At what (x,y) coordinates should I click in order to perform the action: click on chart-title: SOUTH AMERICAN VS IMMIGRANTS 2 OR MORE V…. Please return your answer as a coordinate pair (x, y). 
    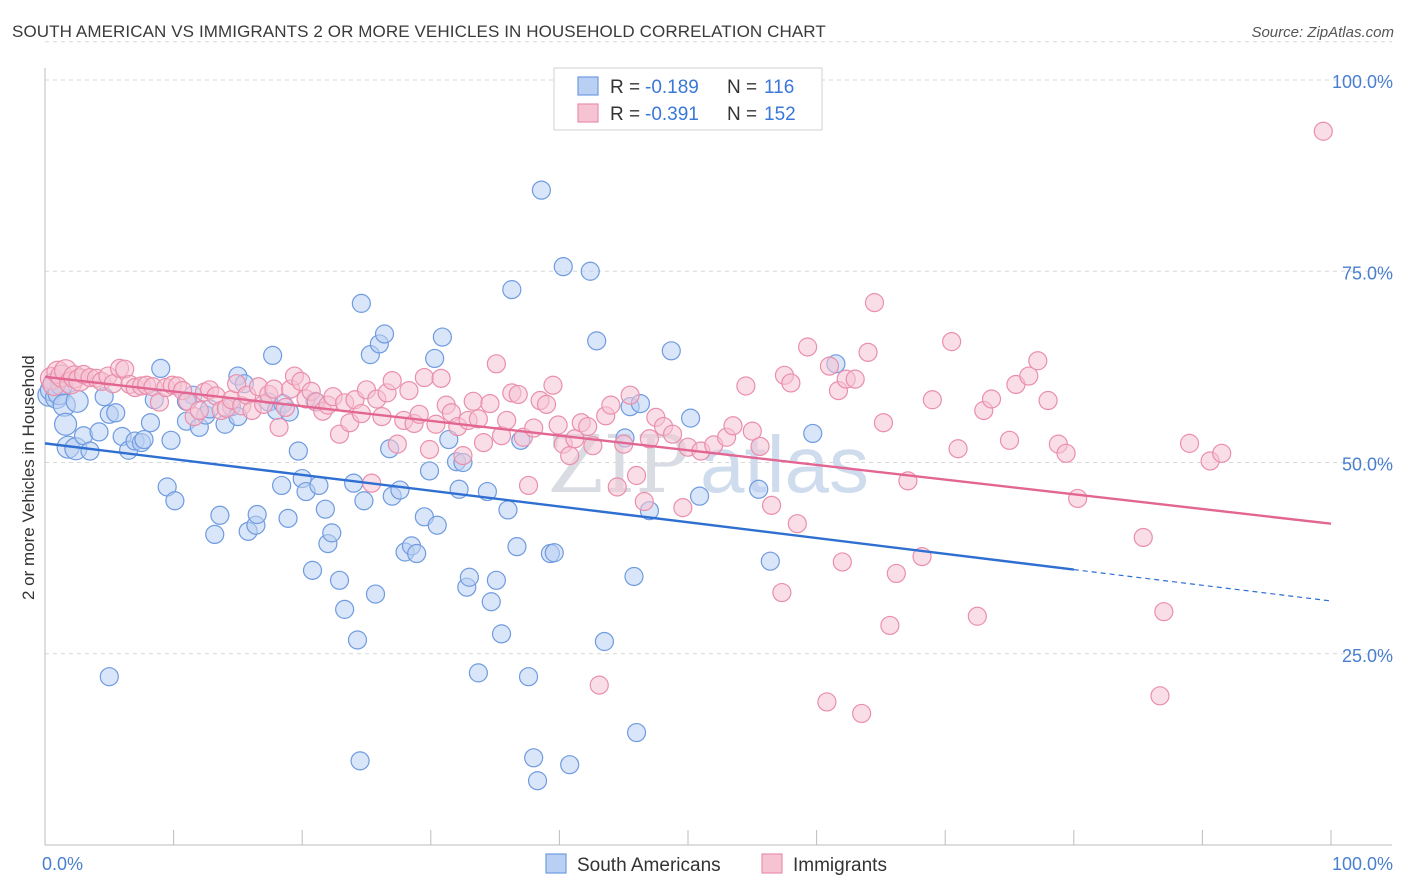
    Looking at the image, I should click on (419, 31).